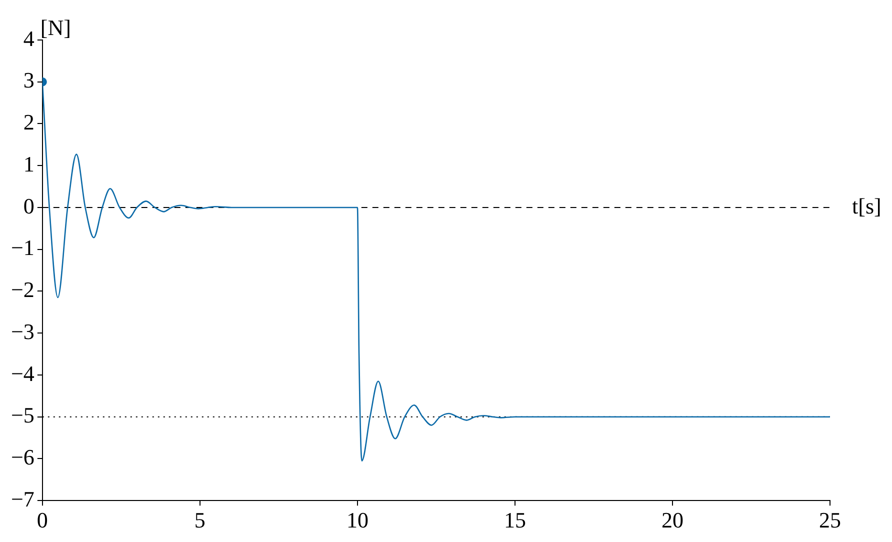 This screenshot has width=892, height=542. What do you see at coordinates (28, 80) in the screenshot?
I see `y-tick-label: 3` at bounding box center [28, 80].